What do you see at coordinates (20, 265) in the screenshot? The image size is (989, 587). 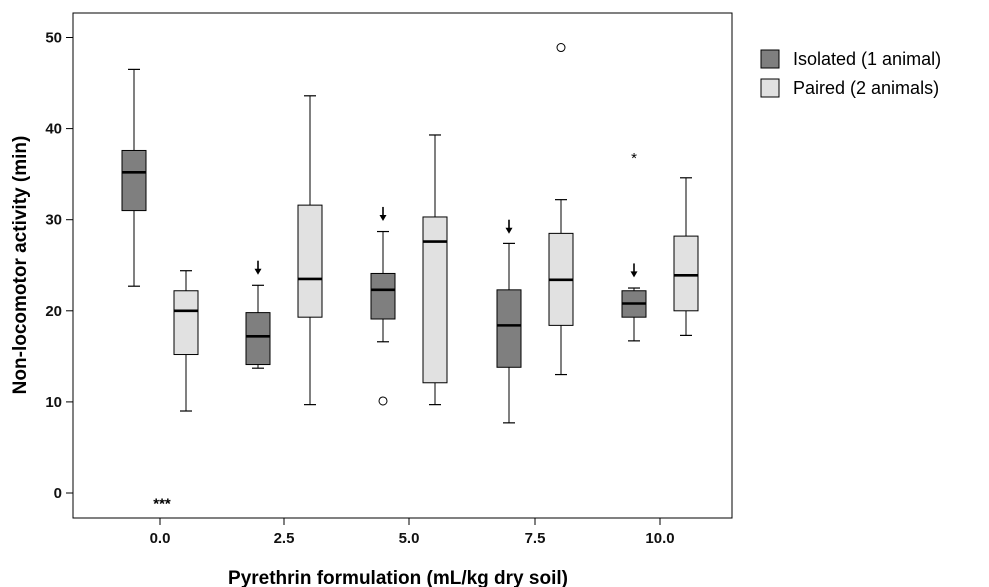 I see `y-axis-title: Non-locomotor activity (min)` at bounding box center [20, 265].